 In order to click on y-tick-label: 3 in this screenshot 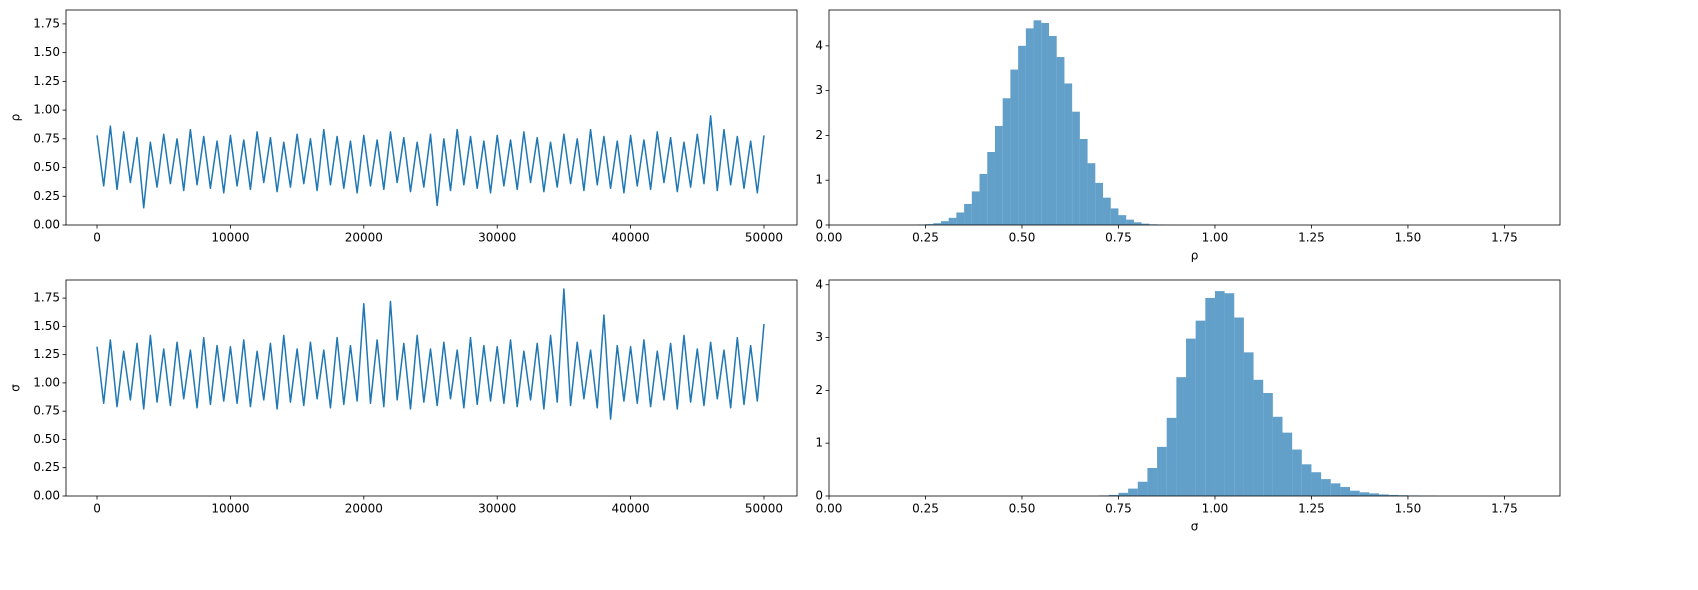, I will do `click(819, 90)`.